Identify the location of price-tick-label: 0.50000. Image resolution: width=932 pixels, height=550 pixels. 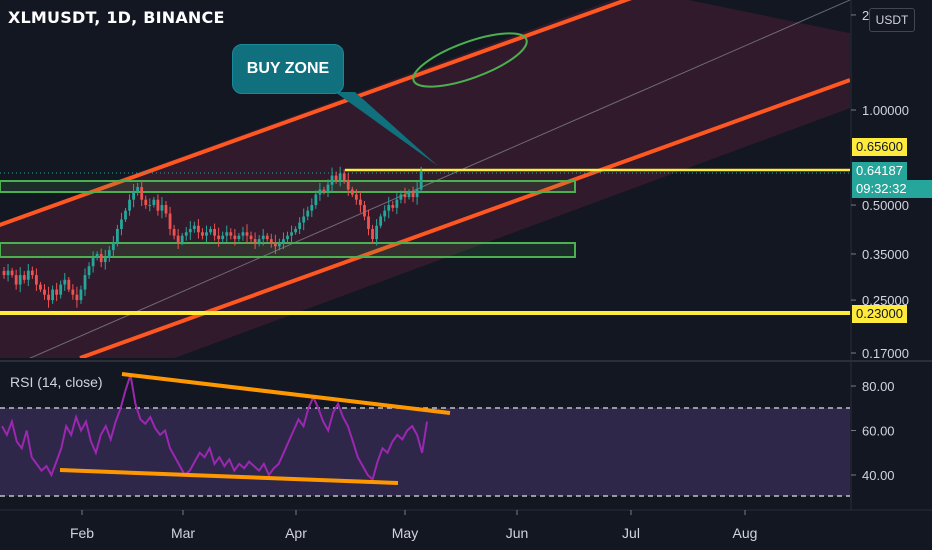
(885, 205).